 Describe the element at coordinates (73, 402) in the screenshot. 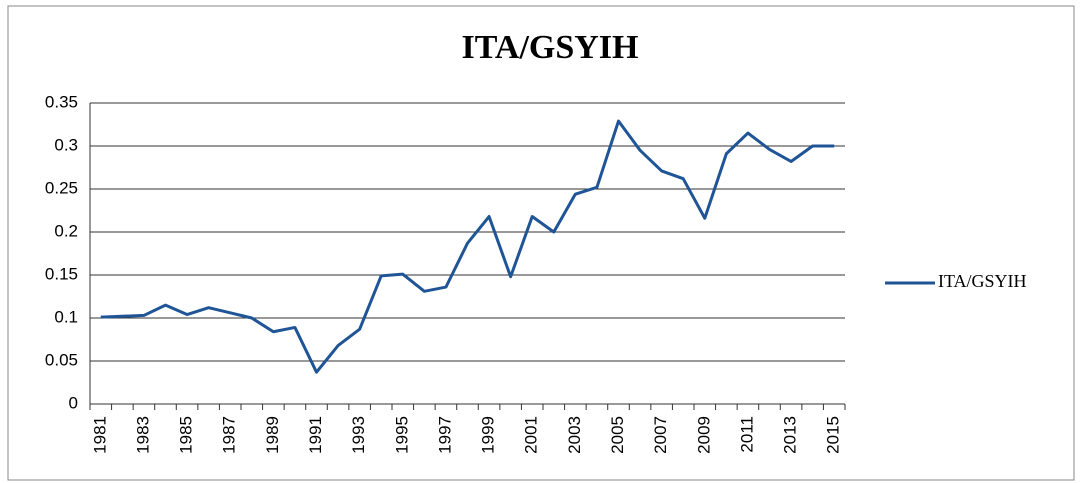

I see `y-tick-label: 0` at that location.